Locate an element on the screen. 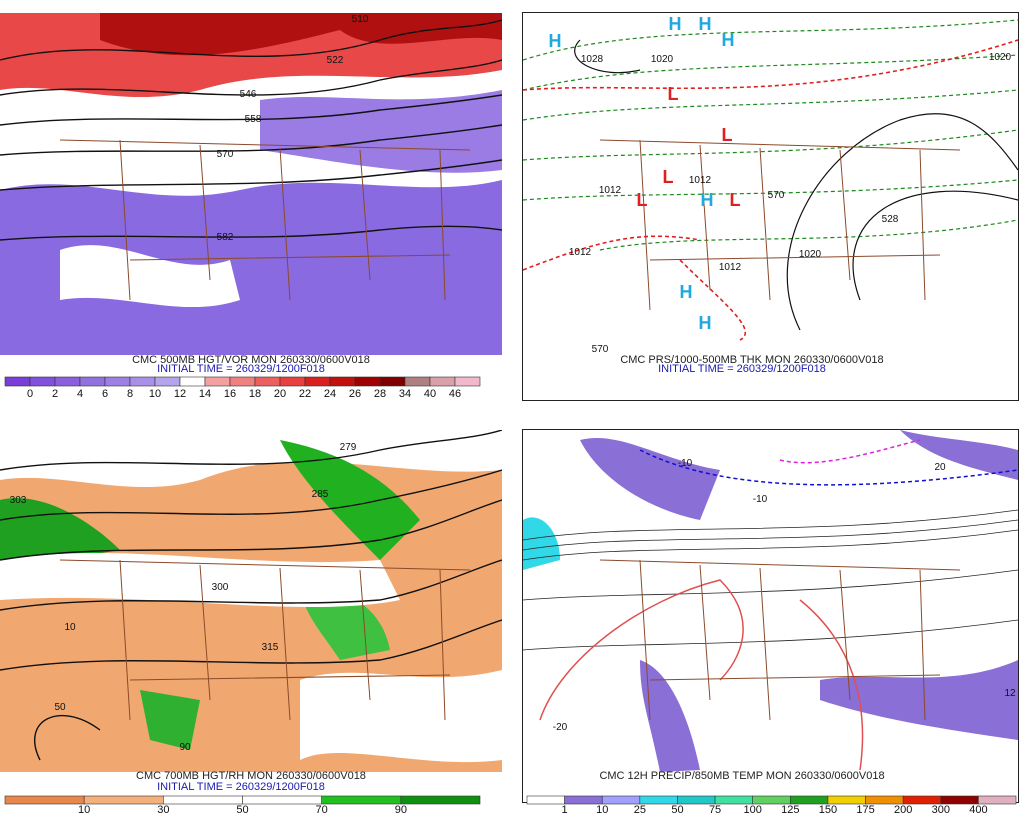 Image resolution: width=1024 pixels, height=824 pixels. colorbar-label: 25 is located at coordinates (640, 810).